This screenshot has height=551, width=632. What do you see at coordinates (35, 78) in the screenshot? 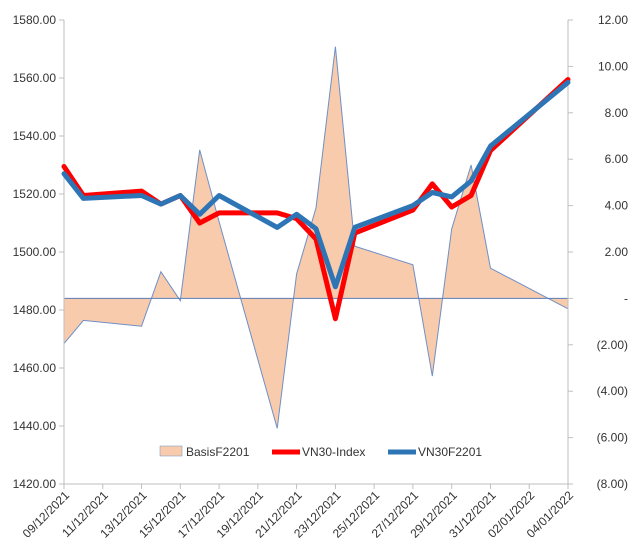
I see `y-left-tick-label: 1560.00` at bounding box center [35, 78].